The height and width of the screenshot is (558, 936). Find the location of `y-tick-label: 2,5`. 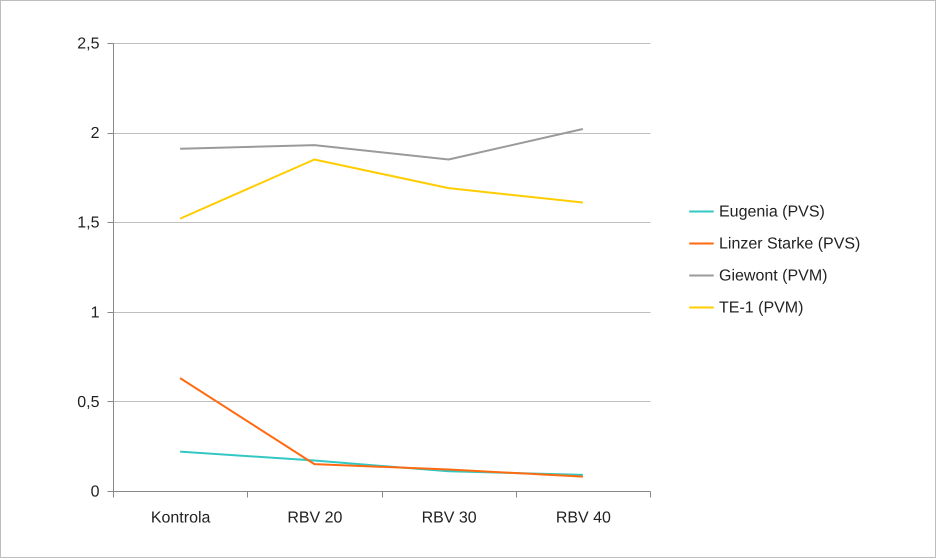

y-tick-label: 2,5 is located at coordinates (88, 44).